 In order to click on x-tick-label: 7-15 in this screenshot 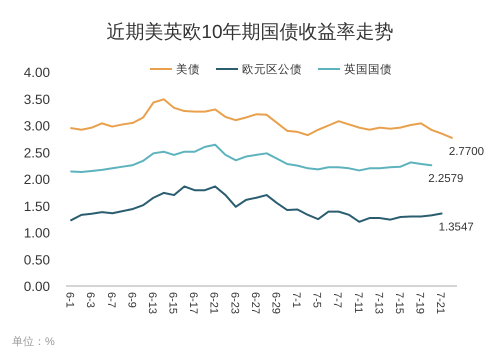, I will do `click(398, 303)`.